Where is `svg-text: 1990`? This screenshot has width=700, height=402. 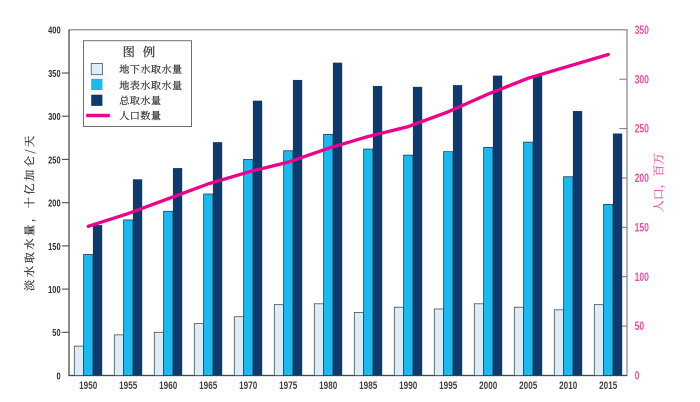
svg-text: 1990 is located at coordinates (408, 386).